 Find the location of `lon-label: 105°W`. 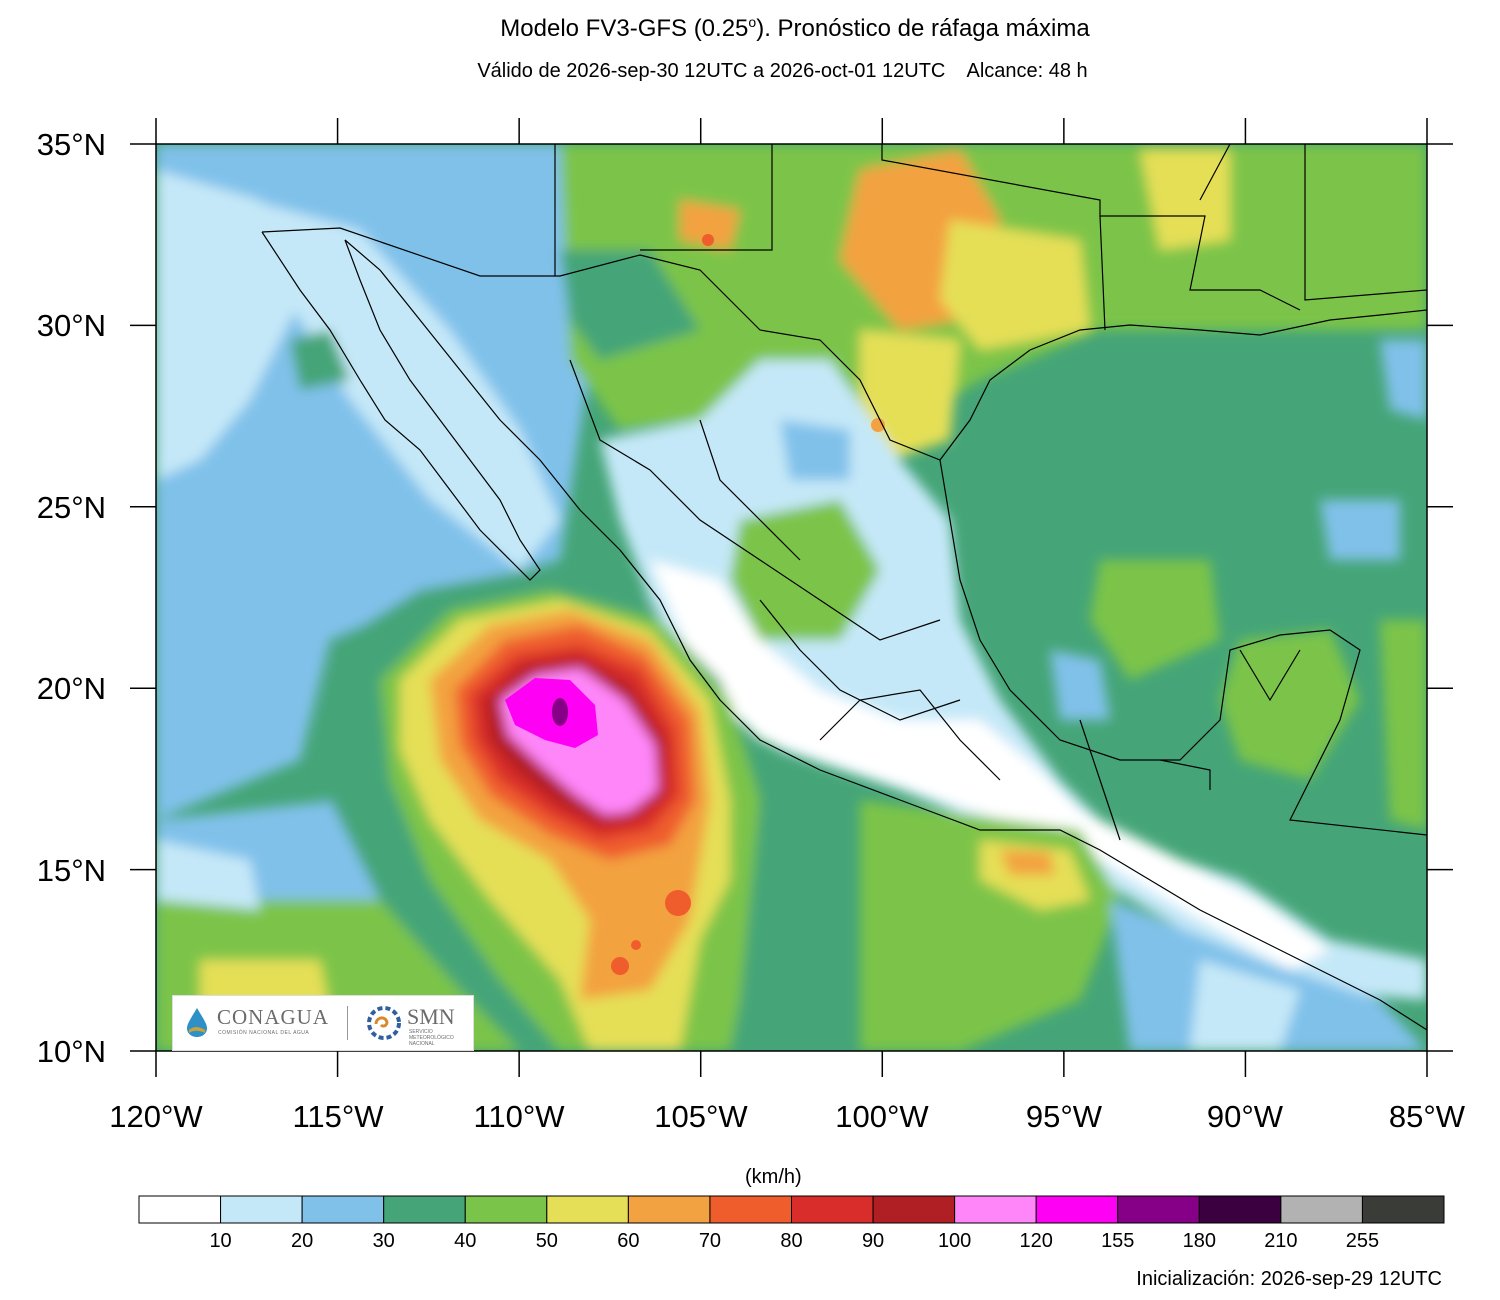

lon-label: 105°W is located at coordinates (701, 1116).